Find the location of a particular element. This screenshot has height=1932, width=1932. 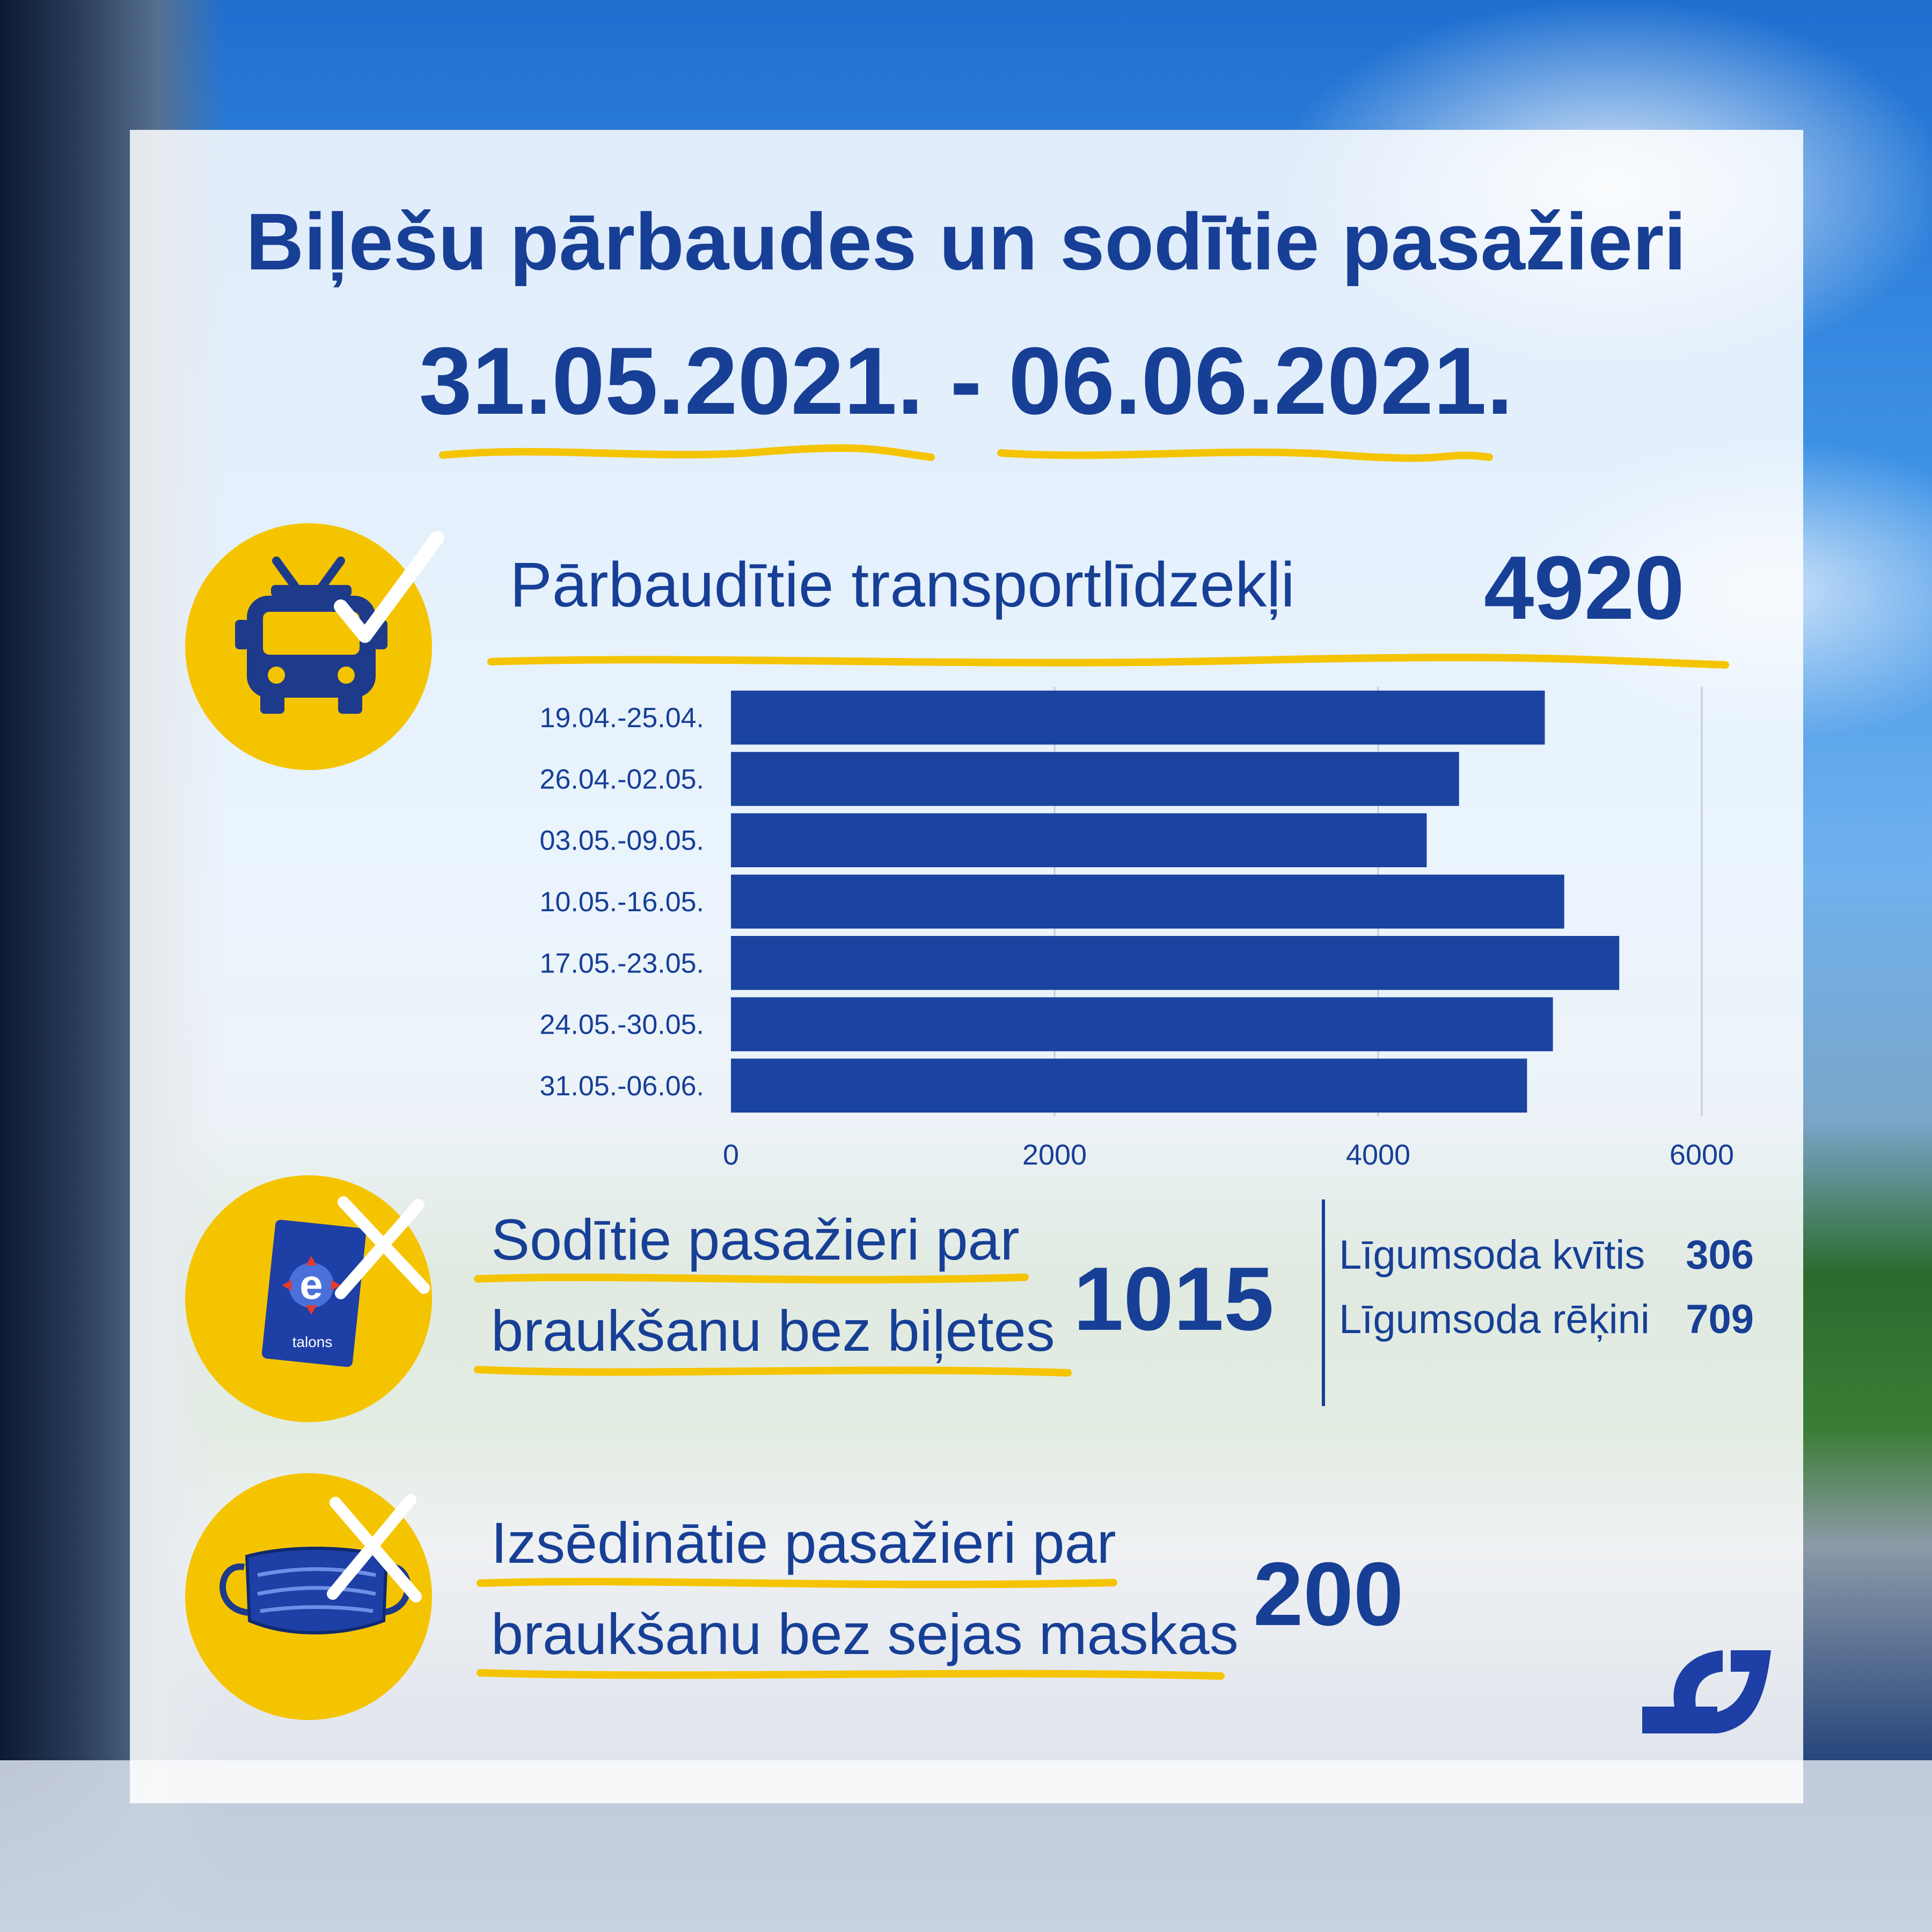

period-underline-left is located at coordinates (687, 452).